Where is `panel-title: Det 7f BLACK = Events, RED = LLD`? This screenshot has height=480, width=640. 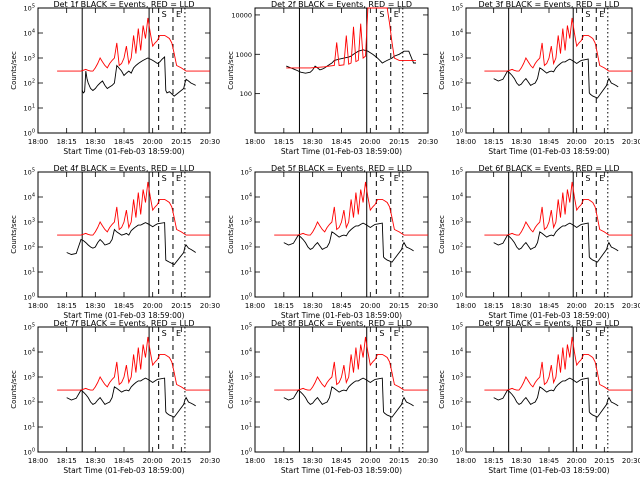 panel-title: Det 7f BLACK = Events, RED = LLD is located at coordinates (123, 323).